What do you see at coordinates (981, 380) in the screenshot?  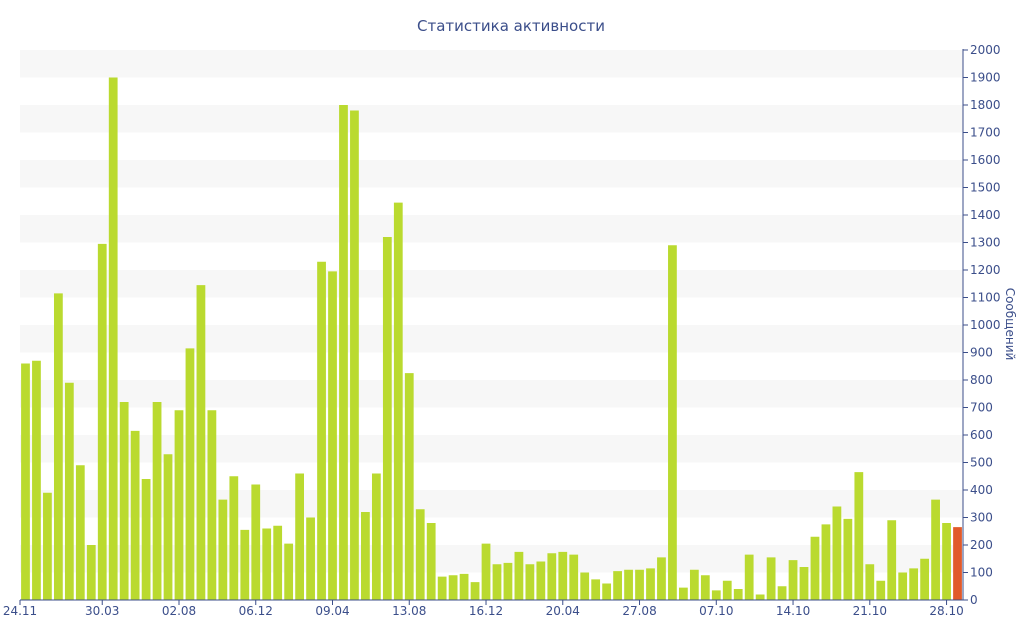 I see `y-tick-label: 800` at bounding box center [981, 380].